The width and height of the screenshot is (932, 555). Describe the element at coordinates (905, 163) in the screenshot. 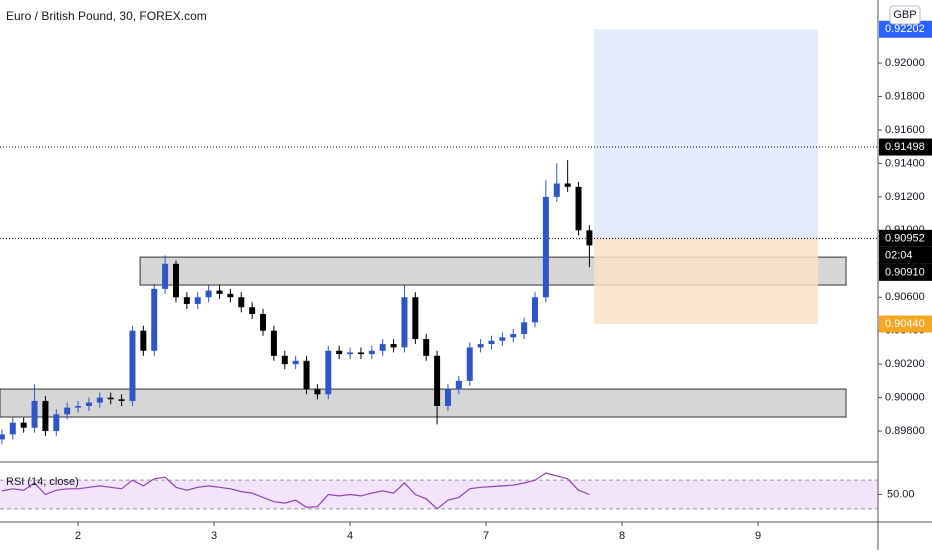

I see `y-tick-label: 0.91400` at that location.